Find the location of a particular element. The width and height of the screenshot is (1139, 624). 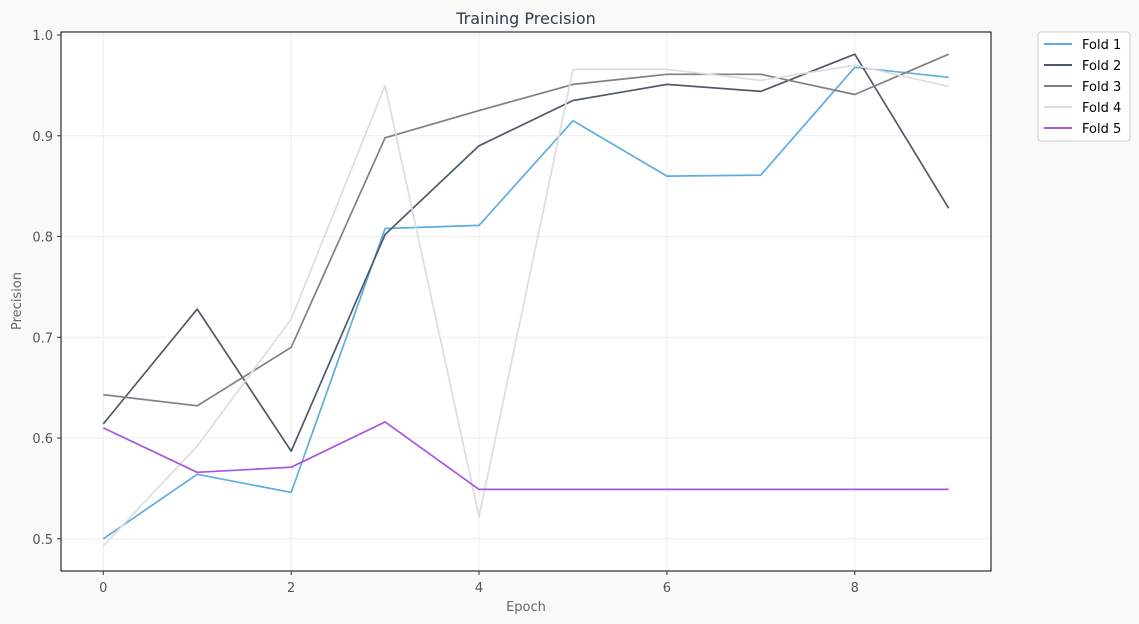

x-axis-ticks: 0 2 4 6 8 is located at coordinates (479, 583).